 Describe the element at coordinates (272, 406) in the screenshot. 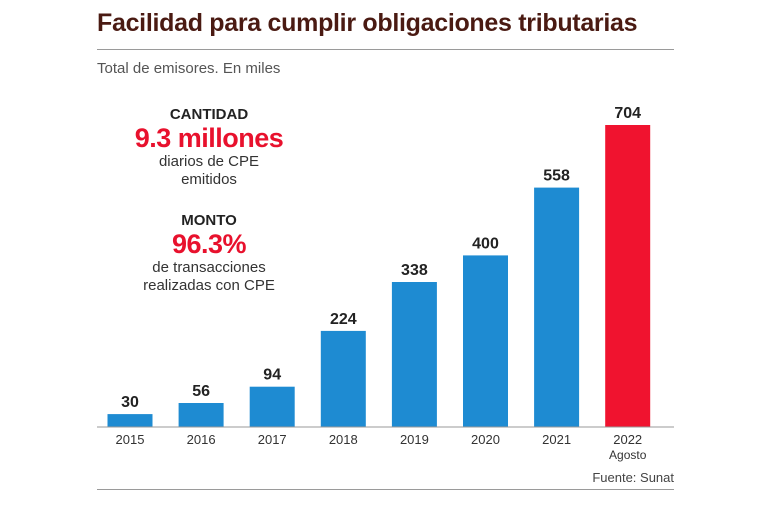

I see `bar-2017` at that location.